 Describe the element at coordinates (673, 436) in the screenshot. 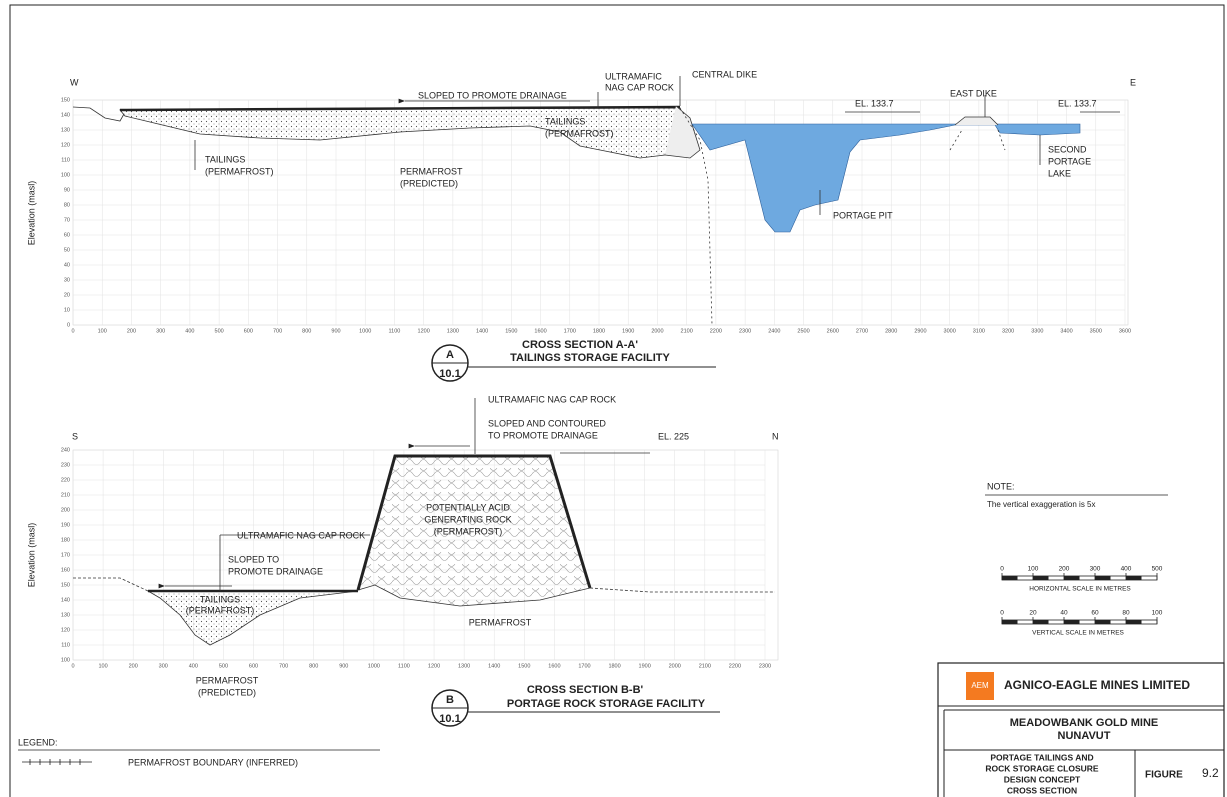

I see `label: EL. 225` at that location.